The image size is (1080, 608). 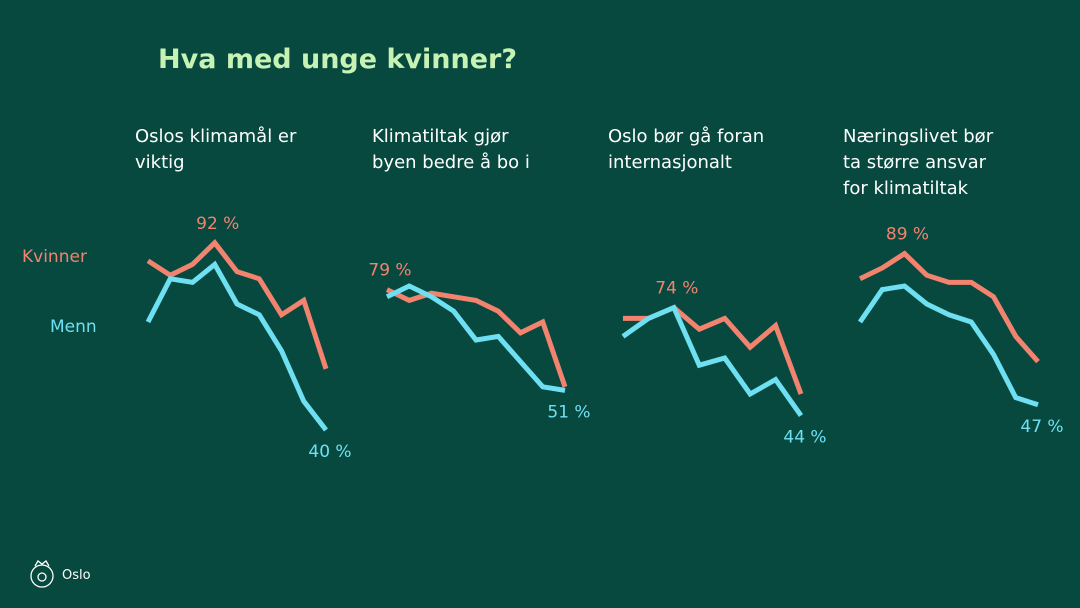 I want to click on oslo-logo, so click(x=42, y=574).